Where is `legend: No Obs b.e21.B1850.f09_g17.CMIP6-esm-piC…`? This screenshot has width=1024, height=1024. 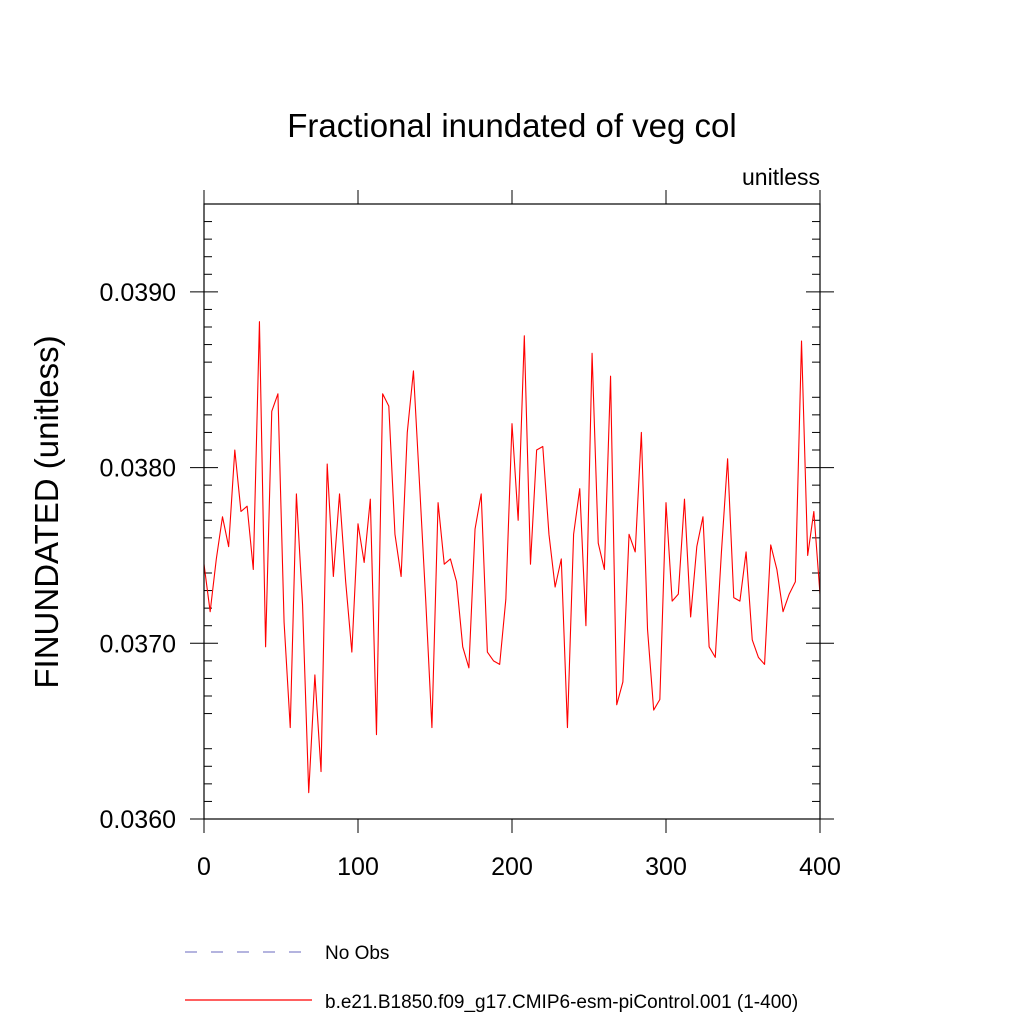
legend: No Obs b.e21.B1850.f09_g17.CMIP6-esm-piC… is located at coordinates (491, 978).